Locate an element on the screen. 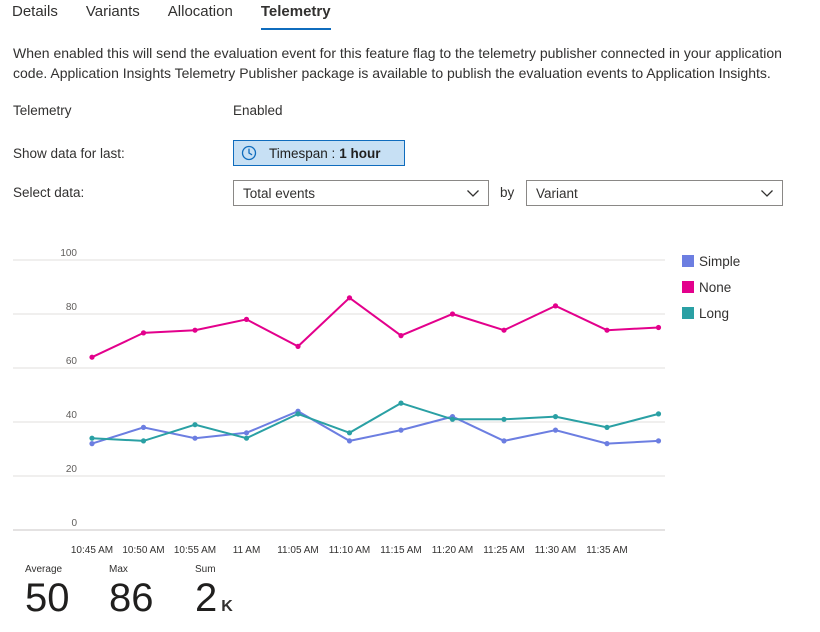 This screenshot has width=820, height=632. legend-label-long: Long is located at coordinates (714, 313).